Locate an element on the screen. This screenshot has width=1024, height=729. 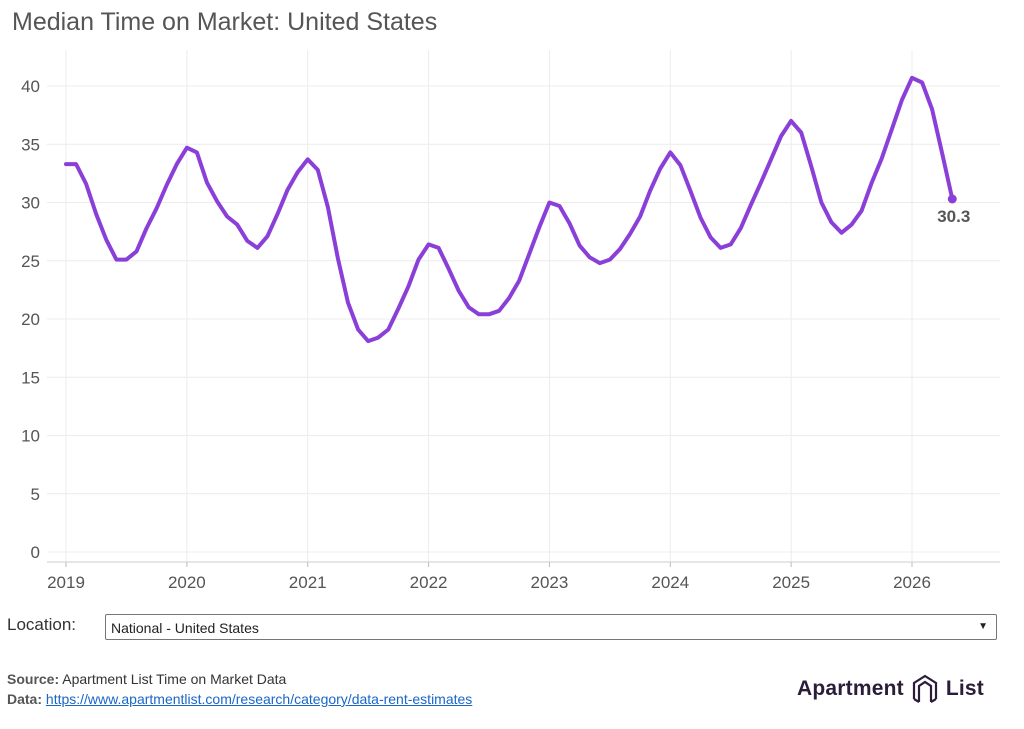
y-tick-label: 30 is located at coordinates (30, 203).